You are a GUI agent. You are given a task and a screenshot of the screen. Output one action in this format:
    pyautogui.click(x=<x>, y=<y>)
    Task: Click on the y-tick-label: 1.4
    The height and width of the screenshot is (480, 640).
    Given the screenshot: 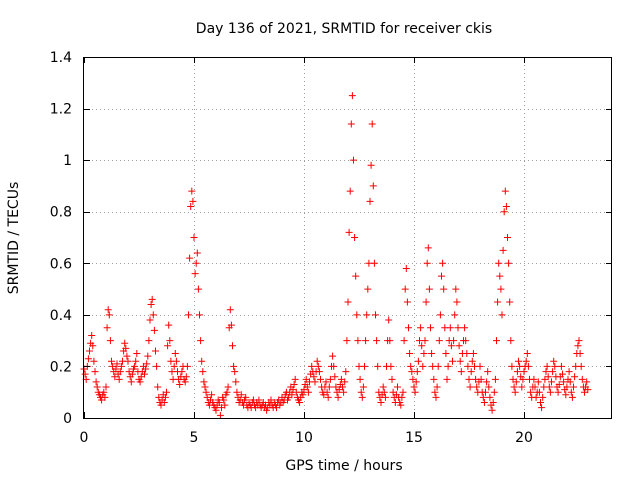 What is the action you would take?
    pyautogui.click(x=61, y=58)
    